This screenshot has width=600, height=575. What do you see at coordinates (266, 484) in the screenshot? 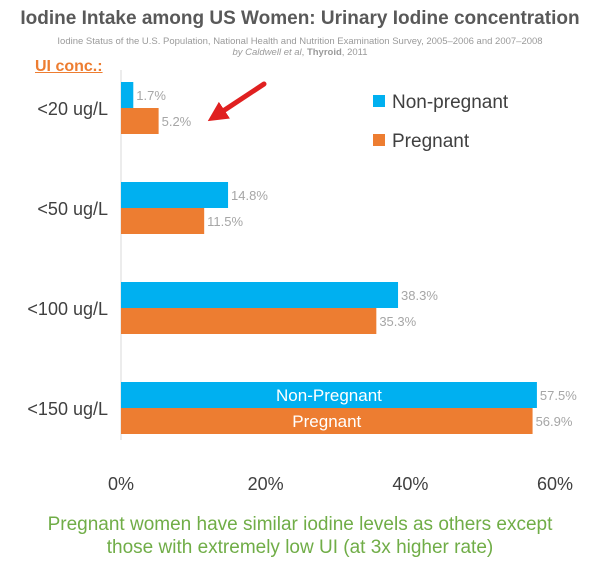
I see `x-tick-label: 20%` at bounding box center [266, 484].